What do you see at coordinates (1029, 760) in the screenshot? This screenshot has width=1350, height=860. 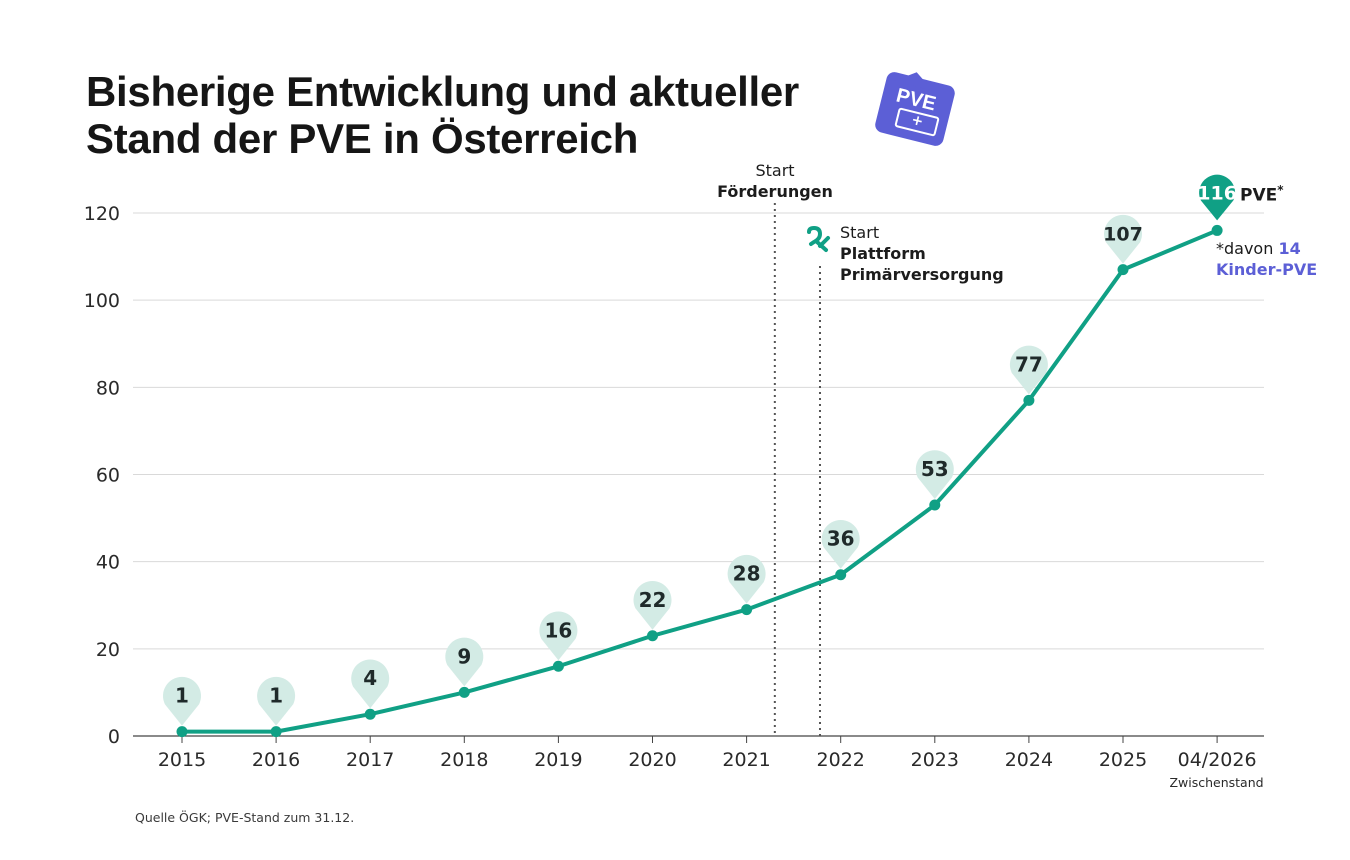 I see `x-tick-label: 2024` at bounding box center [1029, 760].